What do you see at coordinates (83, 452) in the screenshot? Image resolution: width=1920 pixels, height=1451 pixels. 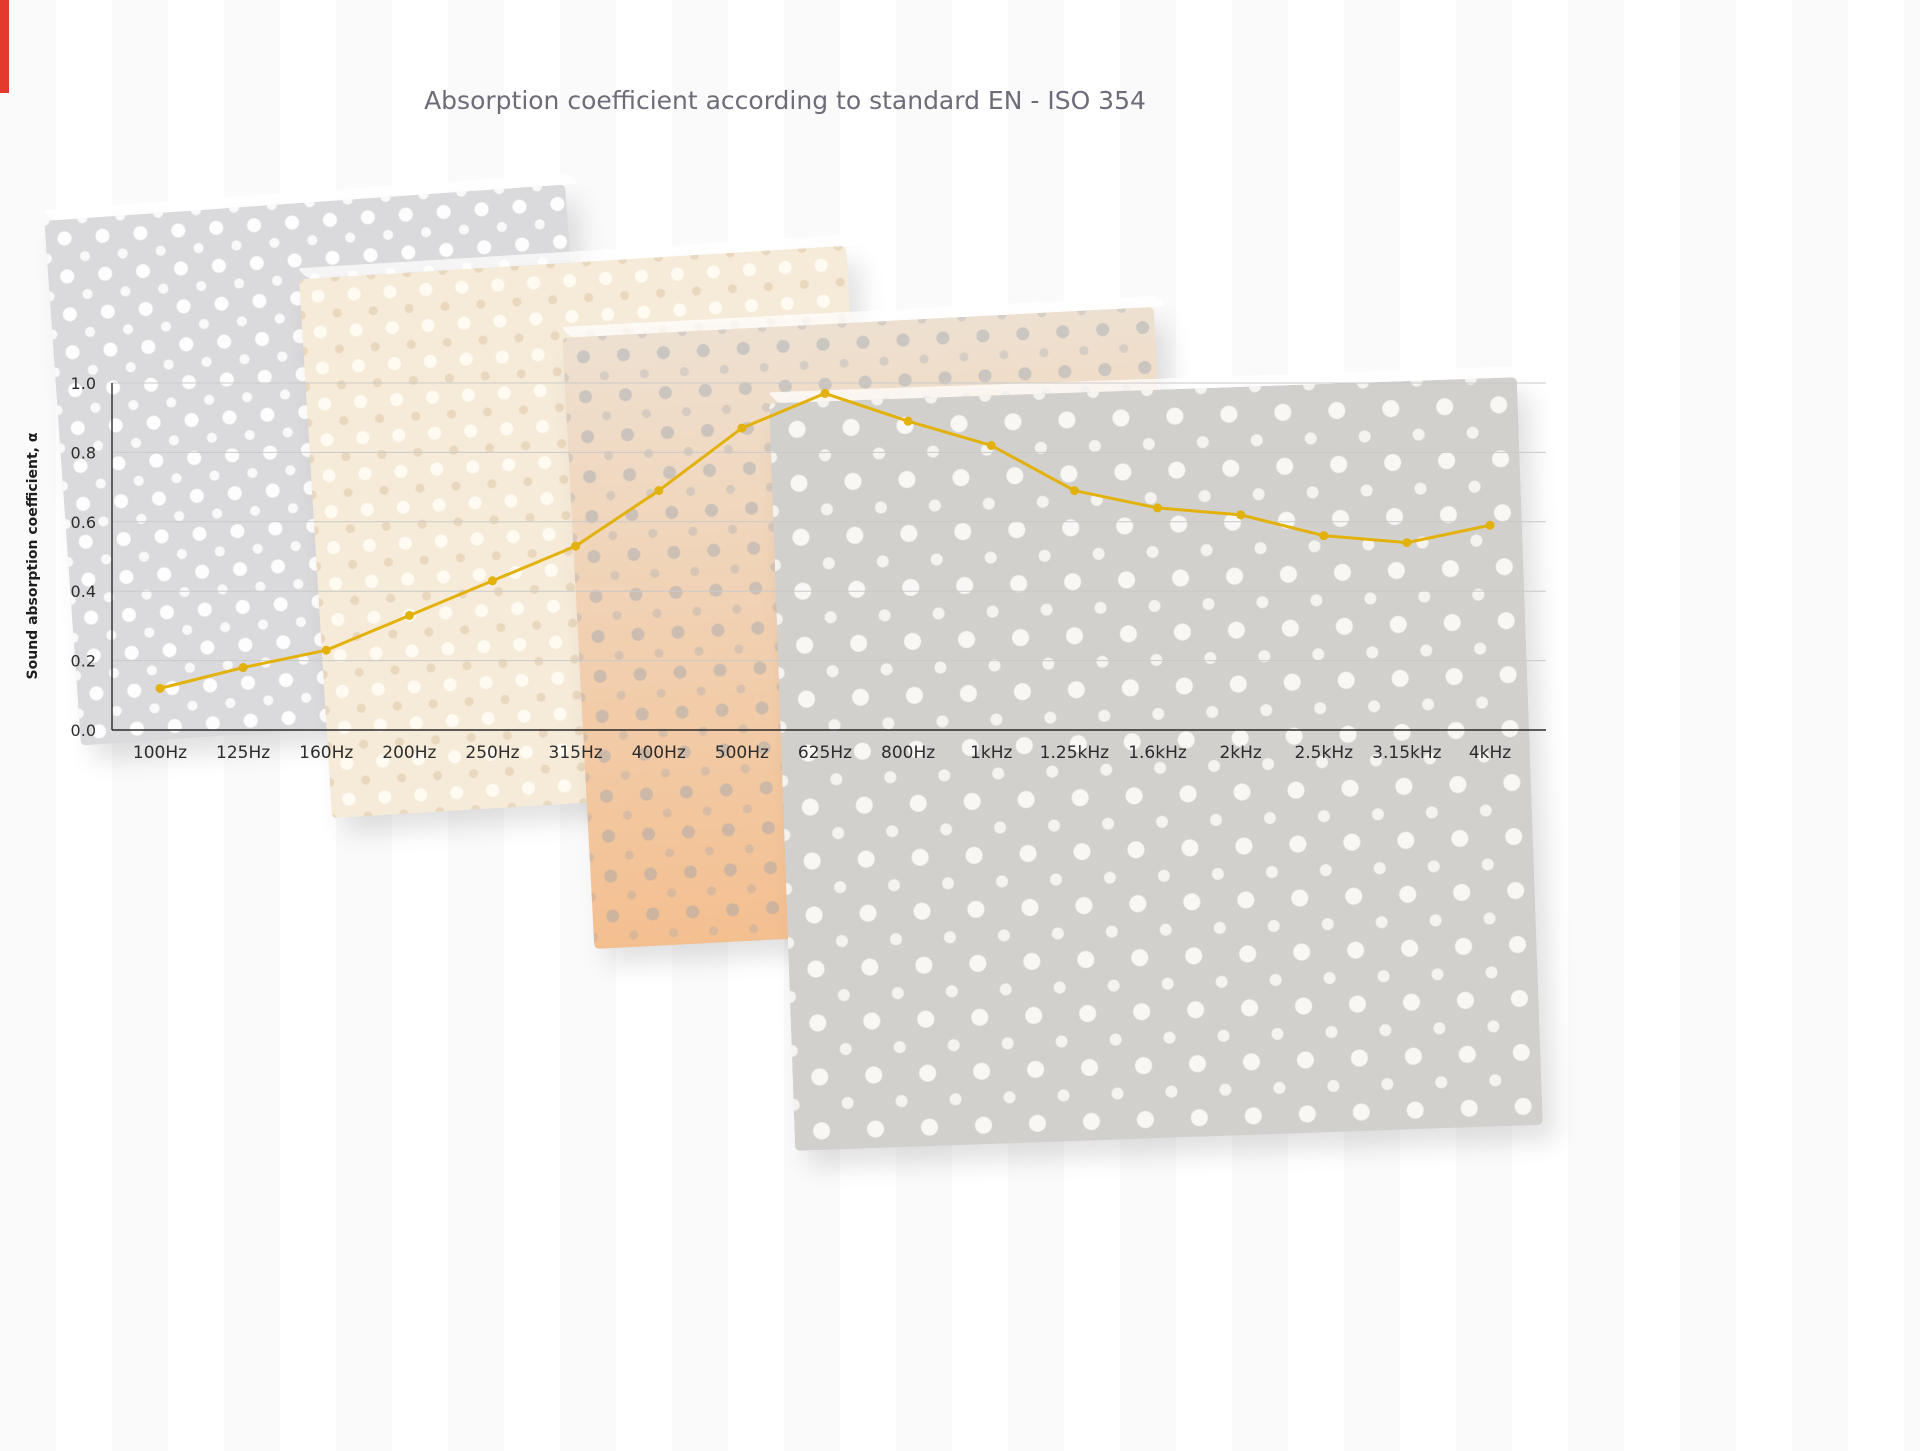 I see `y-tick-label: 0.8` at bounding box center [83, 452].